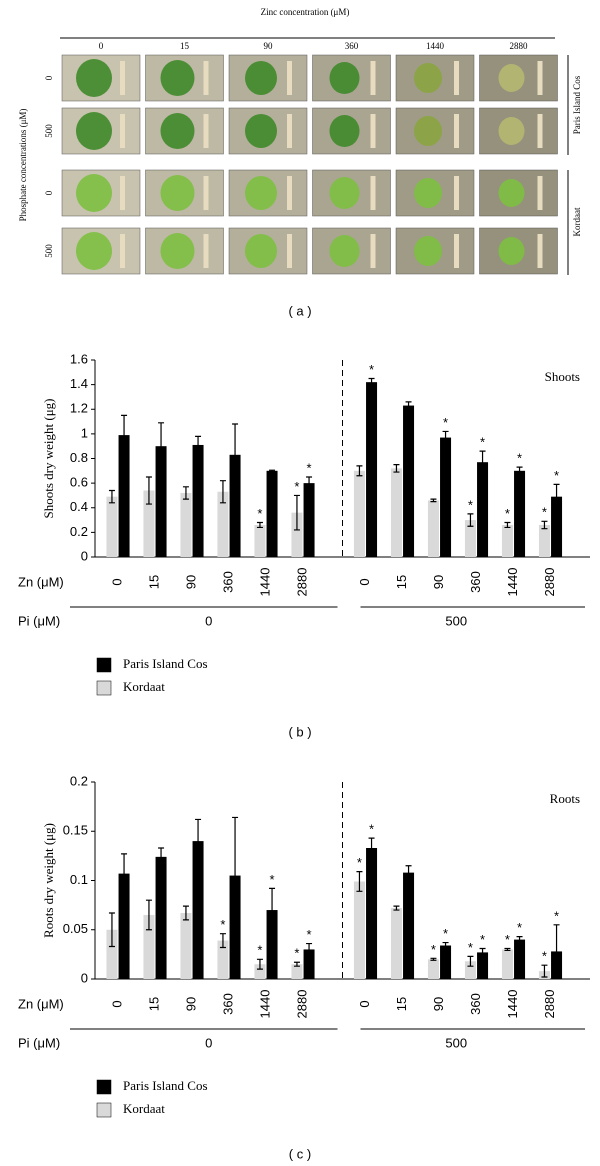 The image size is (600, 1166). I want to click on group-axis-label: Pi (μM), so click(39, 620).